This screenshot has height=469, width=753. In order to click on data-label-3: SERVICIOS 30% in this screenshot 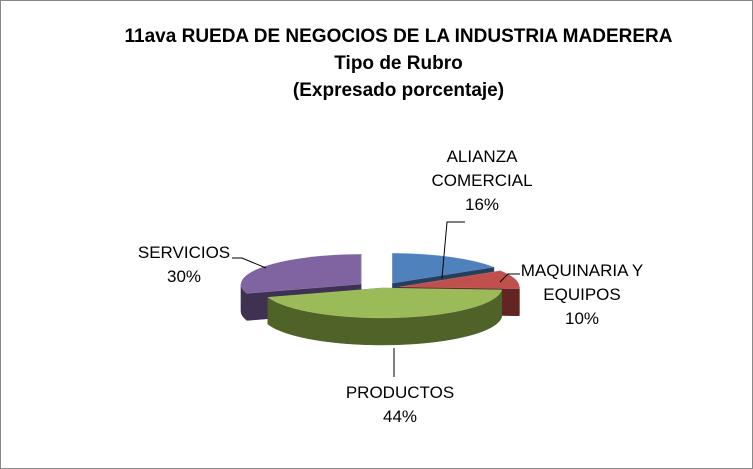, I will do `click(184, 264)`.